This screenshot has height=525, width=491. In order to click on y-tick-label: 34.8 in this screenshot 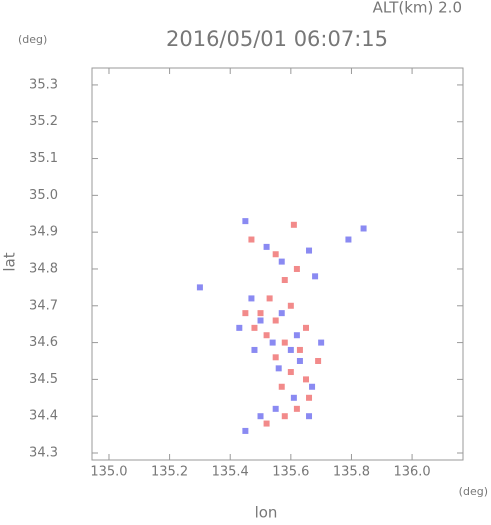, I will do `click(43, 268)`.